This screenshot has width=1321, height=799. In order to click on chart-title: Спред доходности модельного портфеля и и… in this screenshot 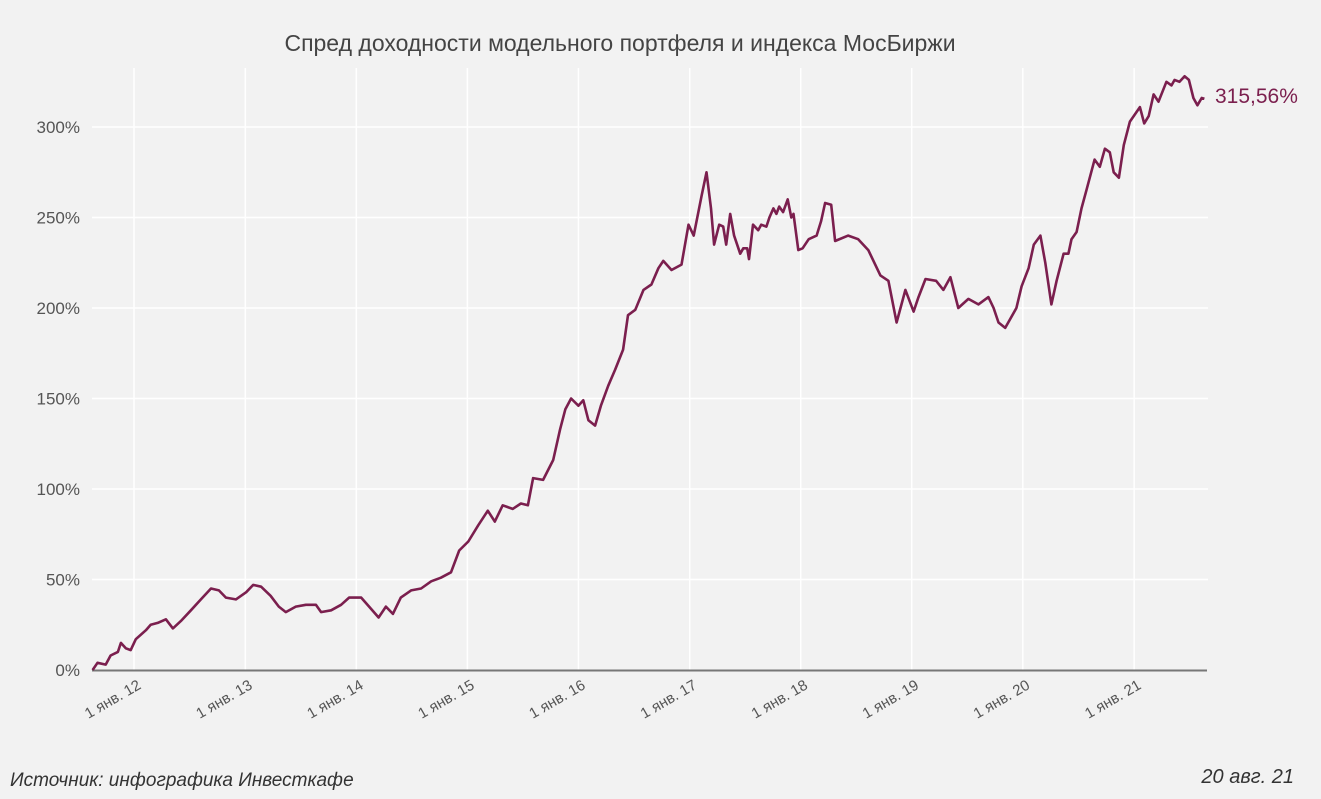, I will do `click(620, 43)`.